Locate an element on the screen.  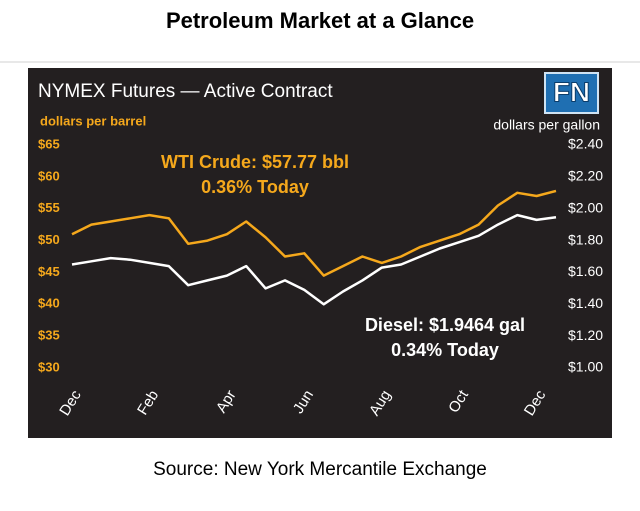
y2-tick-label: $1.60 is located at coordinates (585, 271).